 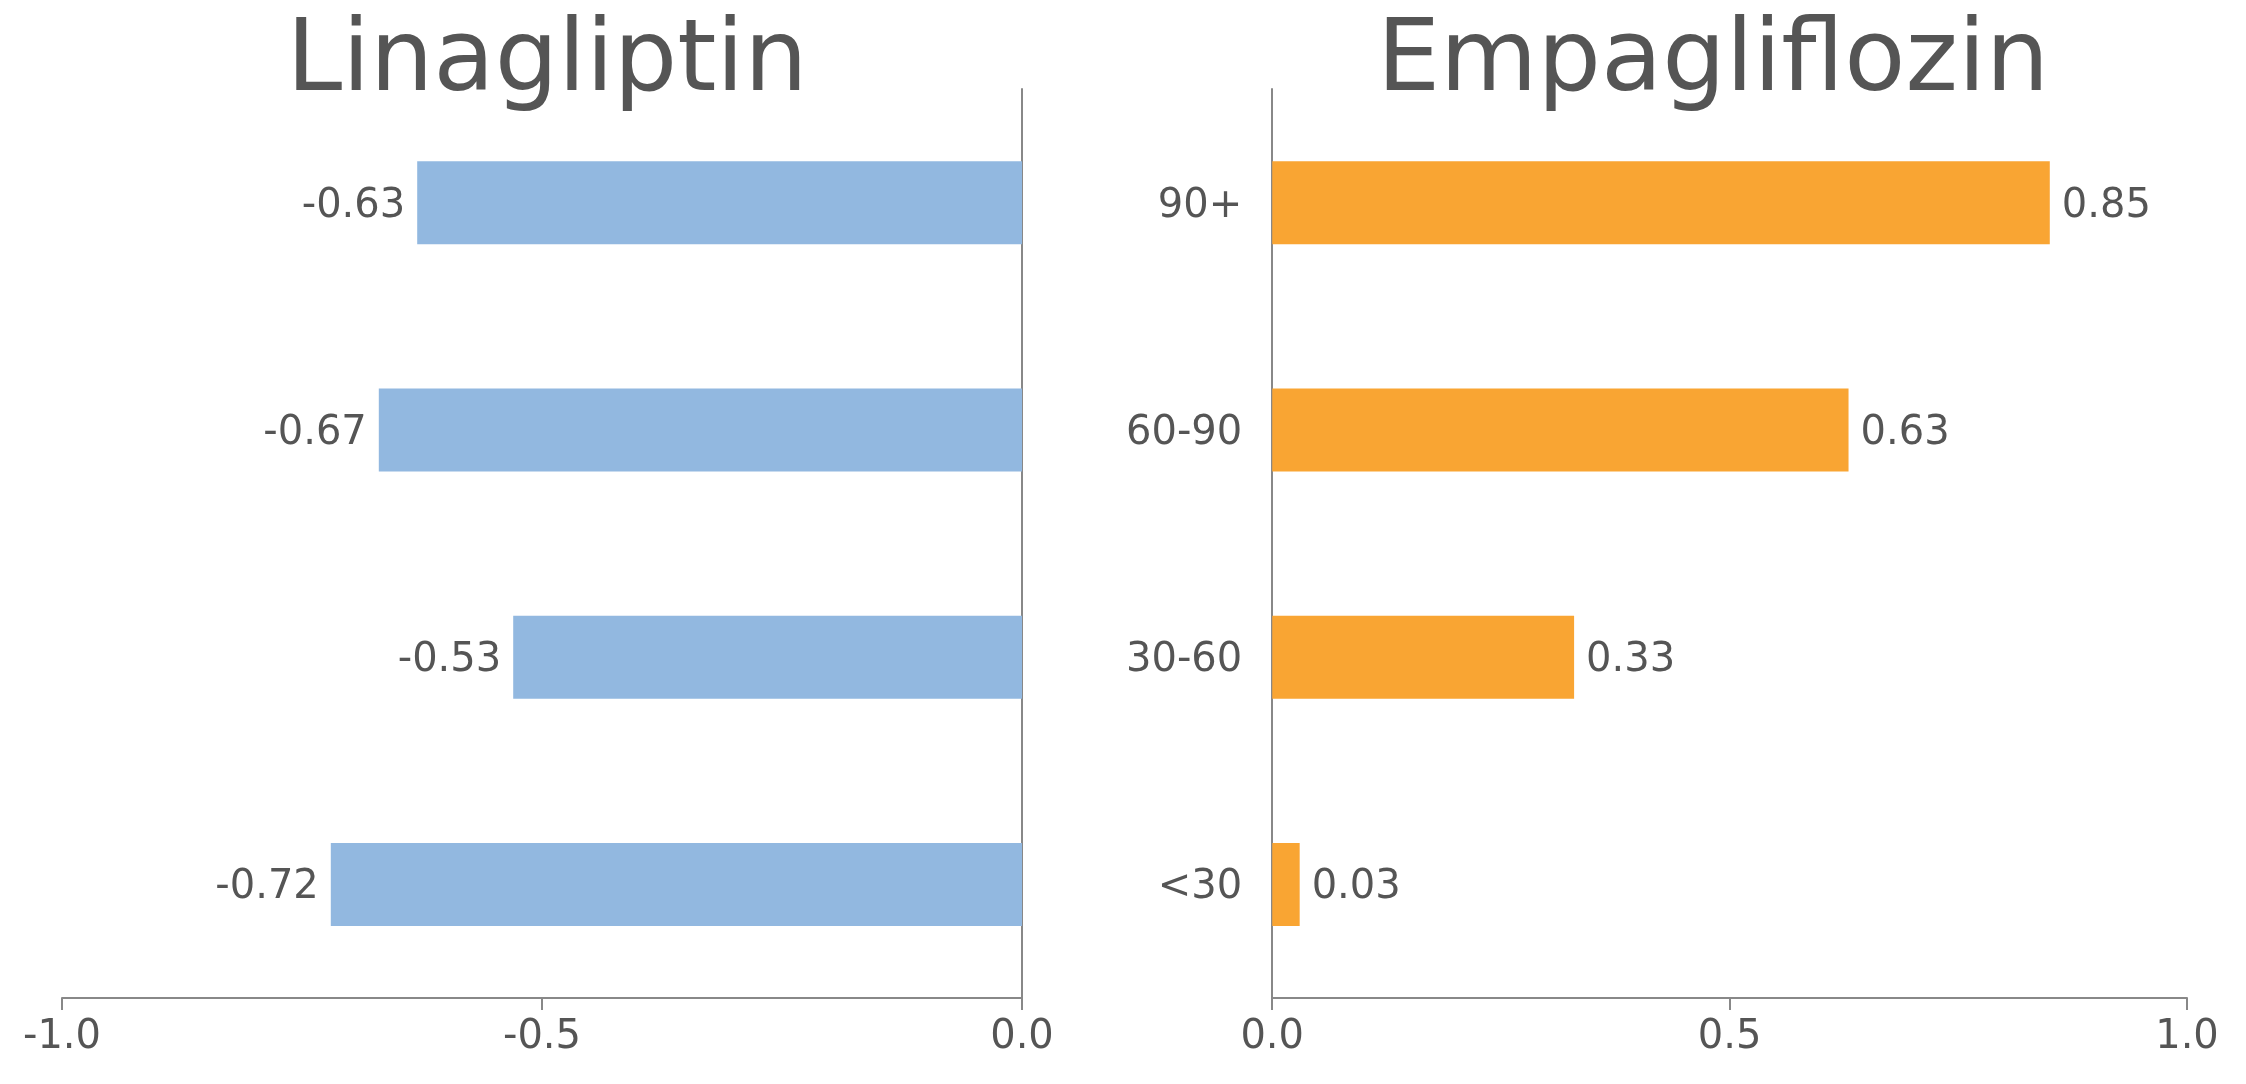 I want to click on data-label: -0.53, so click(x=449, y=657).